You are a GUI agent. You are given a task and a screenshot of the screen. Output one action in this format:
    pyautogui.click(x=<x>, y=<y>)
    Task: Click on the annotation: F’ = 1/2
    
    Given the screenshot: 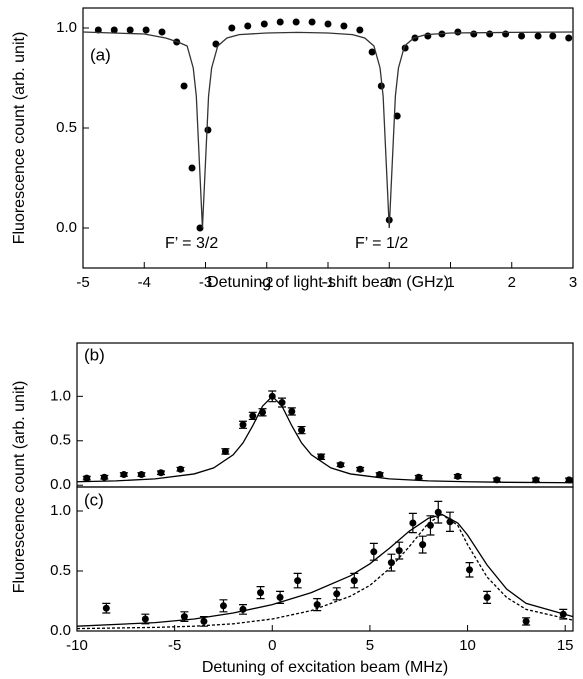 What is the action you would take?
    pyautogui.click(x=381, y=243)
    